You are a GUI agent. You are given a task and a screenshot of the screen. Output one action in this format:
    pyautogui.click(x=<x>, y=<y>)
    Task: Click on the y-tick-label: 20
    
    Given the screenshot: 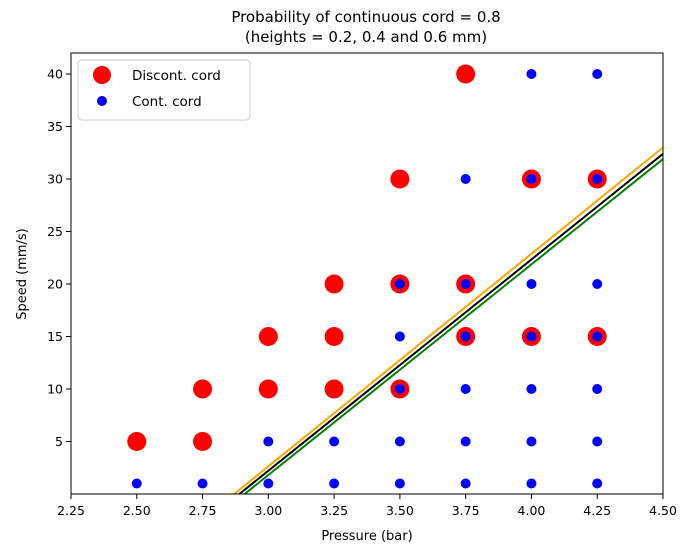 What is the action you would take?
    pyautogui.click(x=55, y=284)
    